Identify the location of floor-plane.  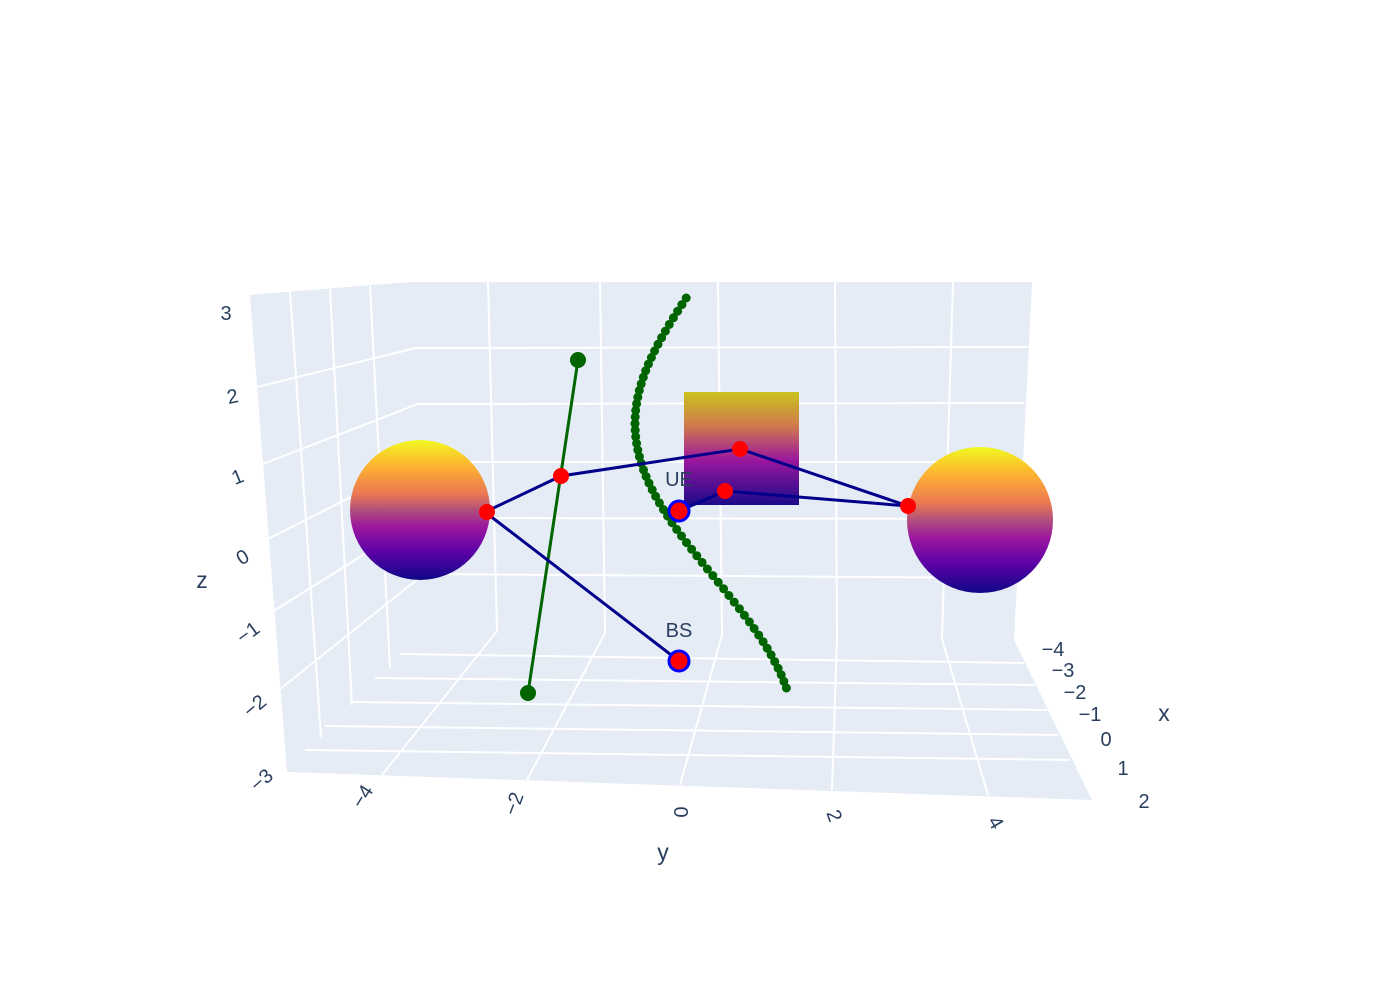
(689, 715).